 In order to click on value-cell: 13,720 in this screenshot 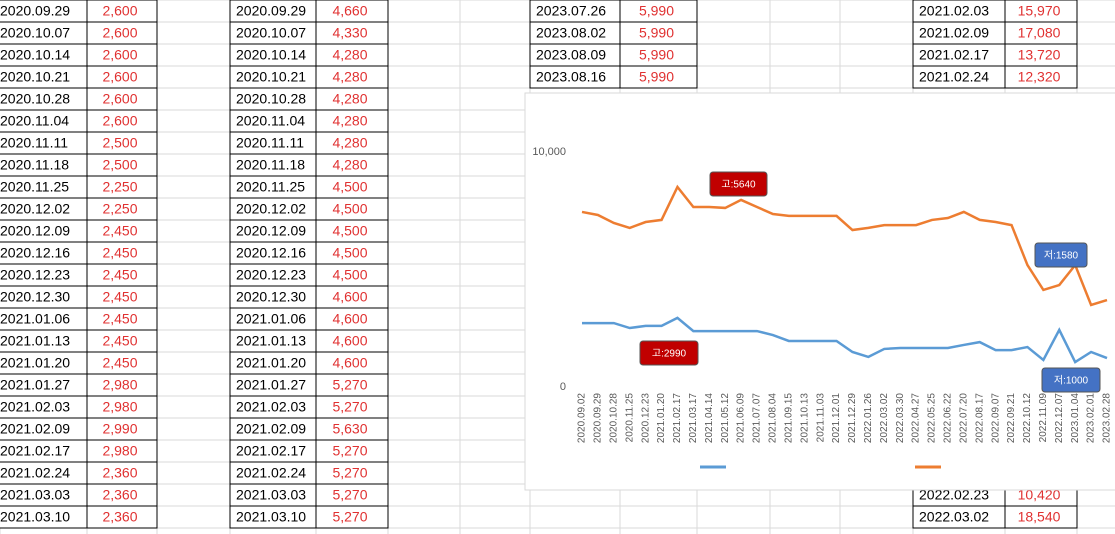, I will do `click(1039, 55)`.